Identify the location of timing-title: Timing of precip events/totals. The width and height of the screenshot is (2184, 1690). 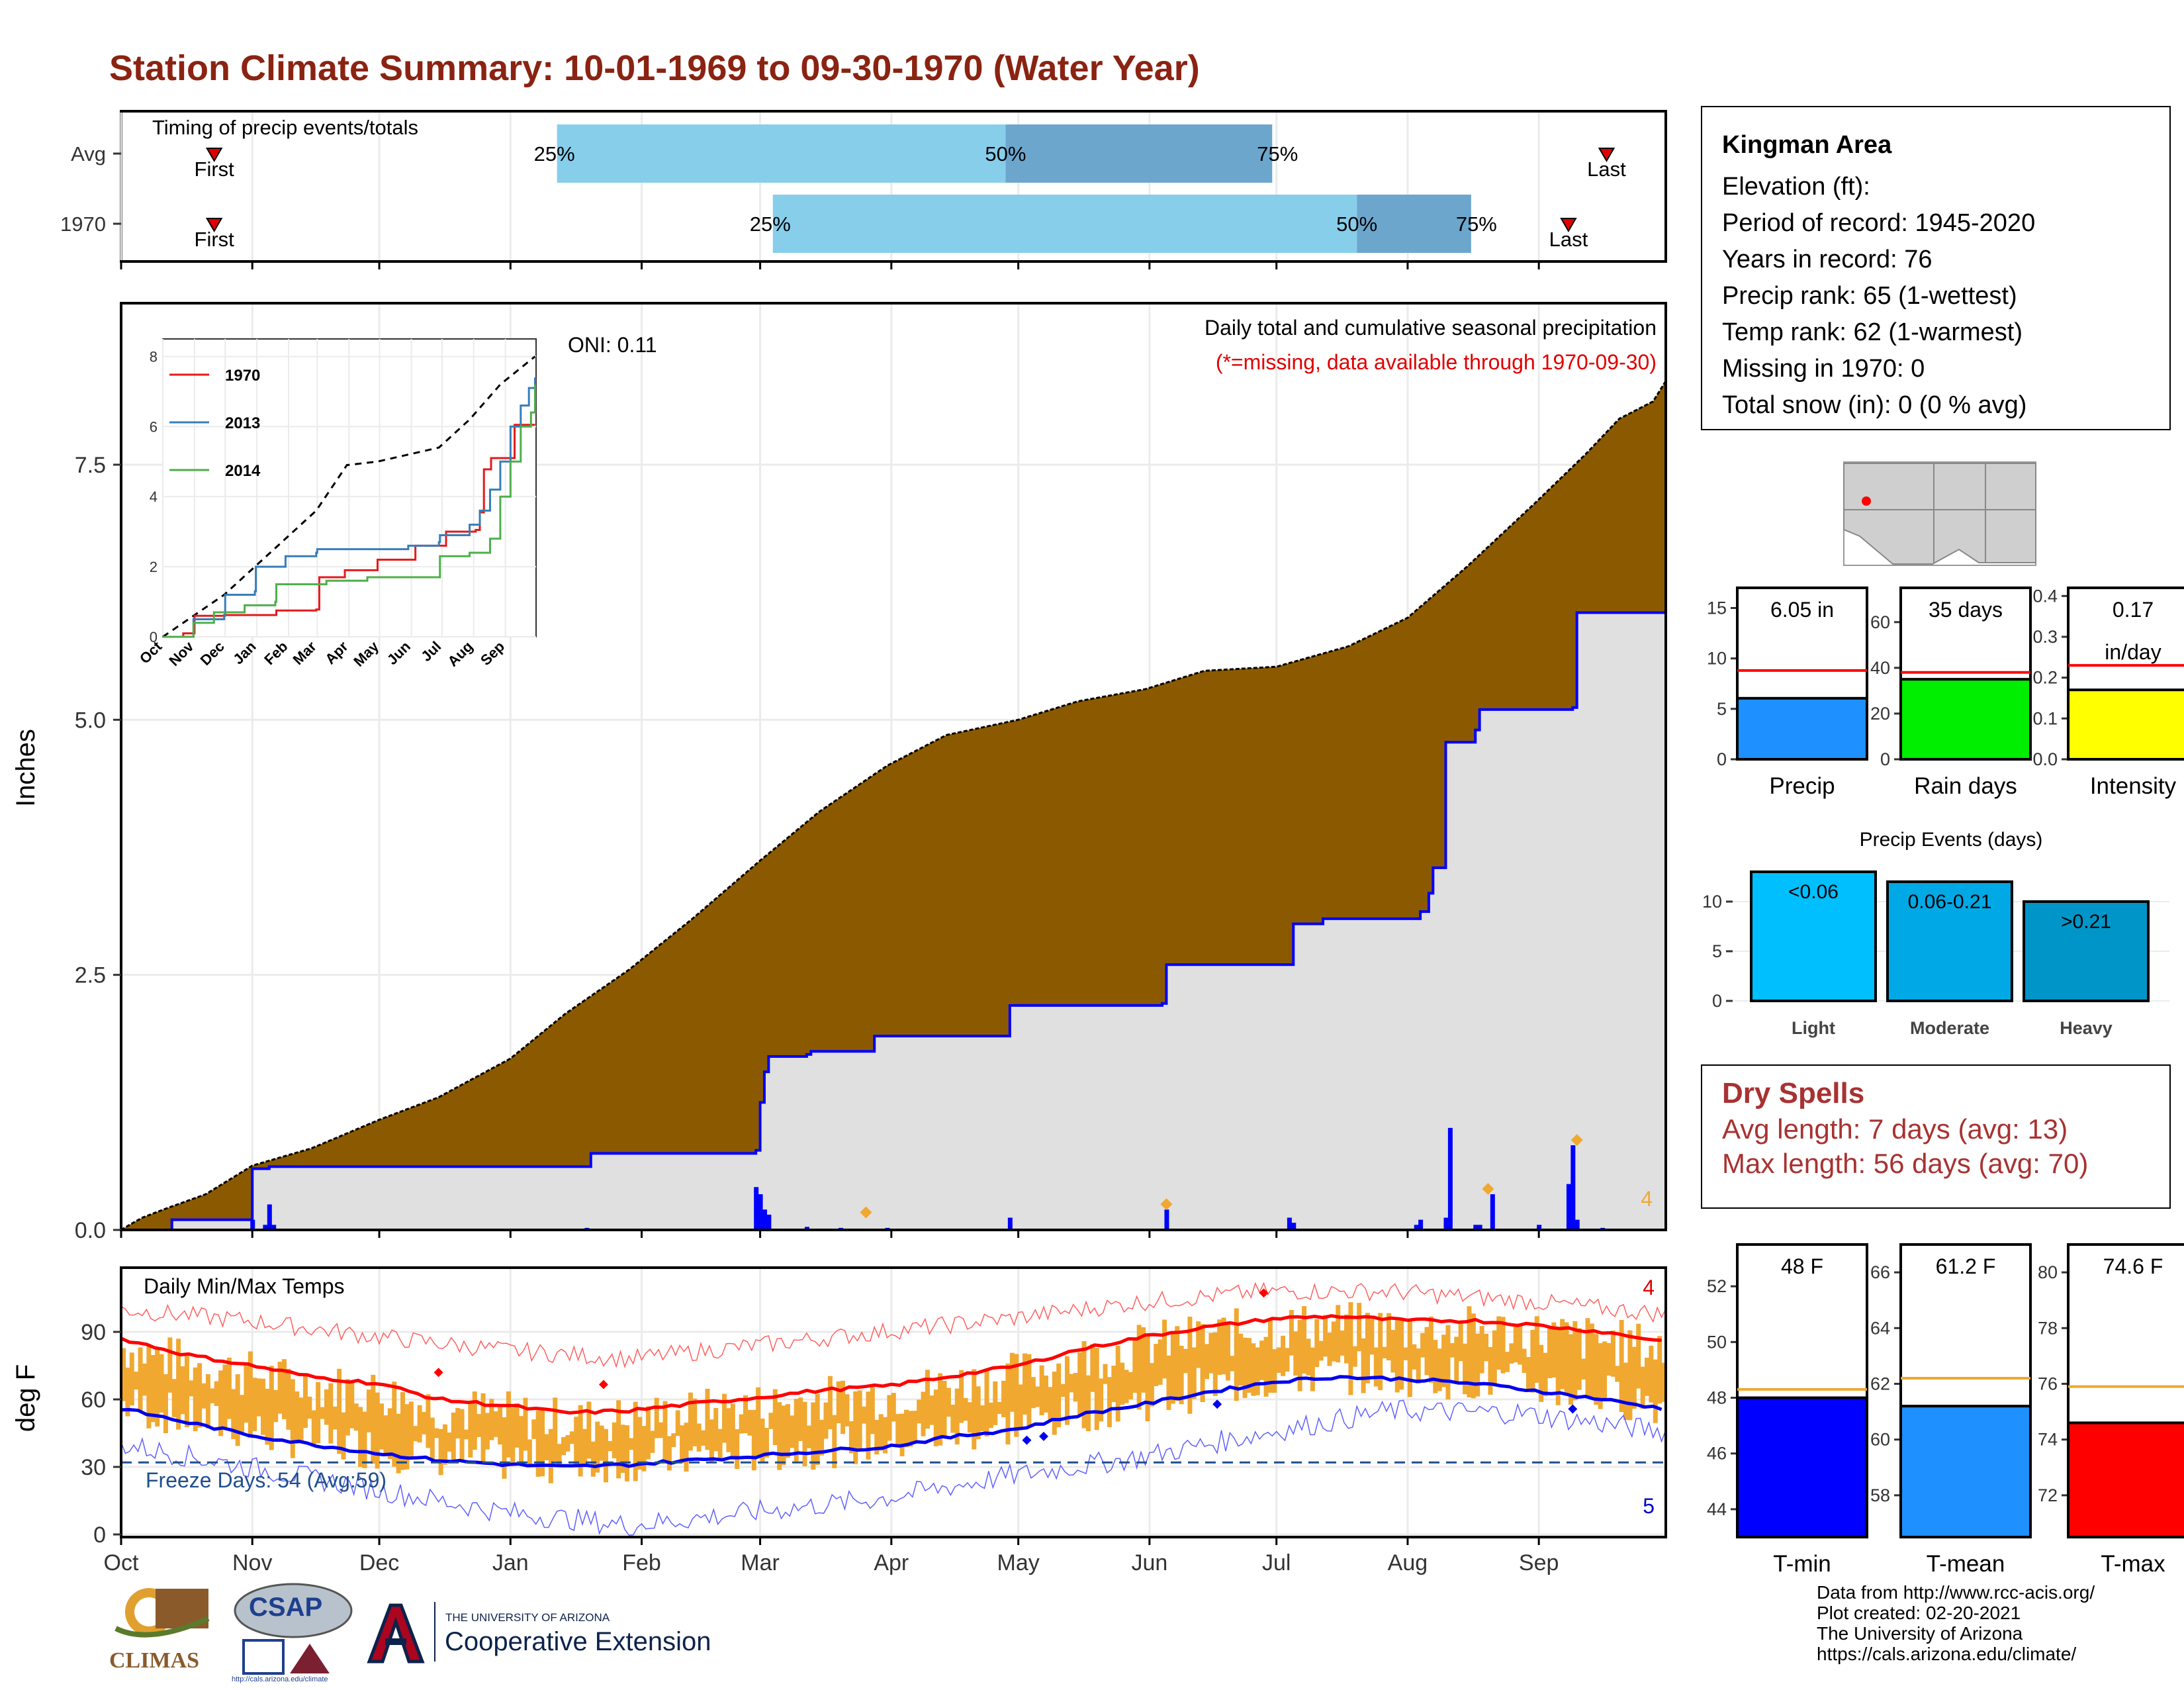
(285, 128).